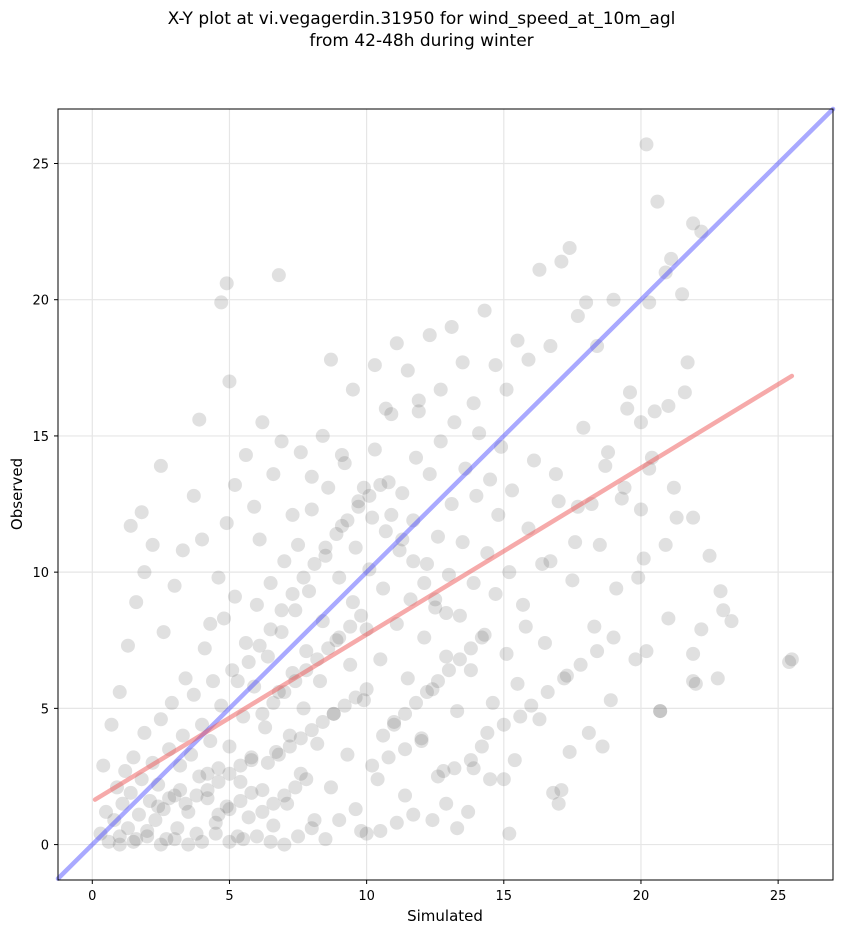 This screenshot has height=934, width=843. Describe the element at coordinates (229, 896) in the screenshot. I see `x-tick-label: 5` at that location.